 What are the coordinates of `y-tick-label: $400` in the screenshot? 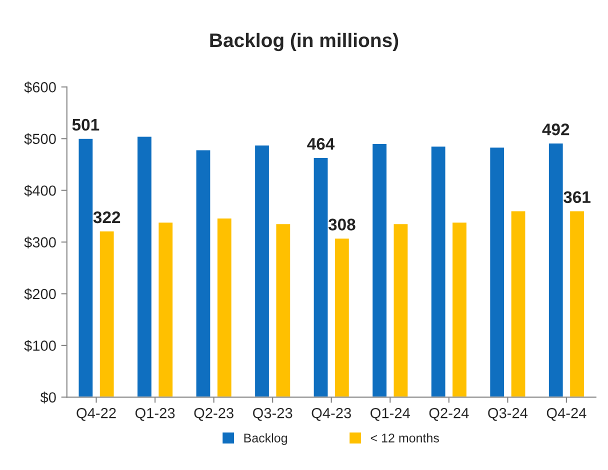 It's located at (40, 190).